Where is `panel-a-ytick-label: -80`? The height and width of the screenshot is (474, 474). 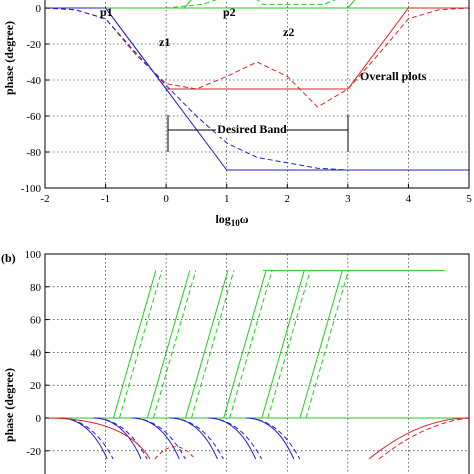
panel-a-ytick-label: -80 is located at coordinates (33, 153).